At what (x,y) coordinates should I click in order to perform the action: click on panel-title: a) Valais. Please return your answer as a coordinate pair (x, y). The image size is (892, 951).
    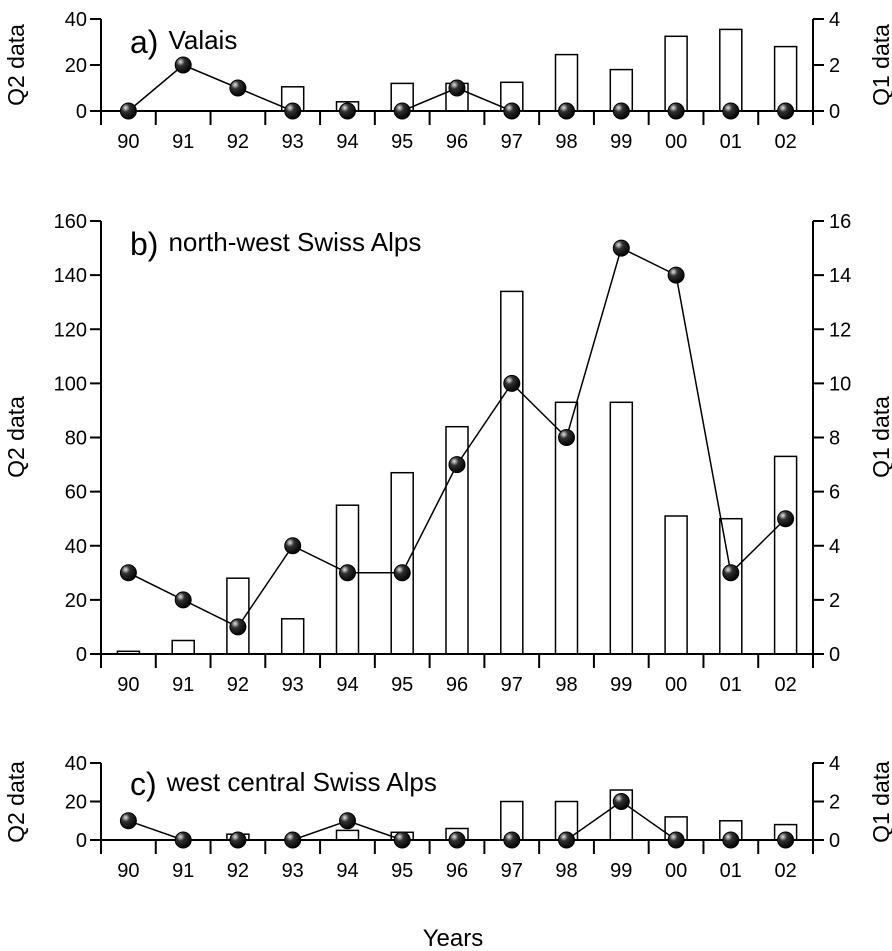
    Looking at the image, I should click on (183, 42).